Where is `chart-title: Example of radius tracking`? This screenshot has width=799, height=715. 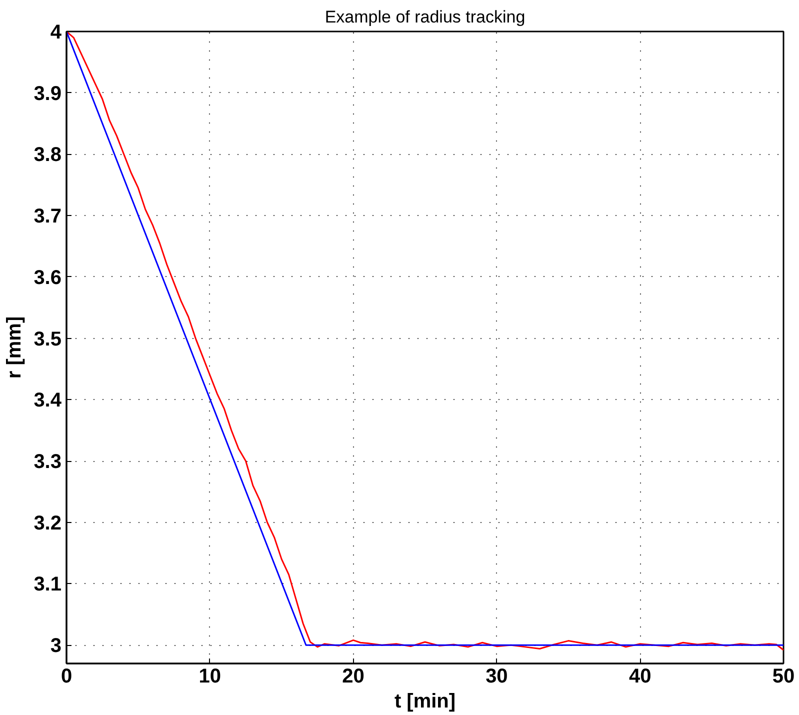 chart-title: Example of radius tracking is located at coordinates (425, 17).